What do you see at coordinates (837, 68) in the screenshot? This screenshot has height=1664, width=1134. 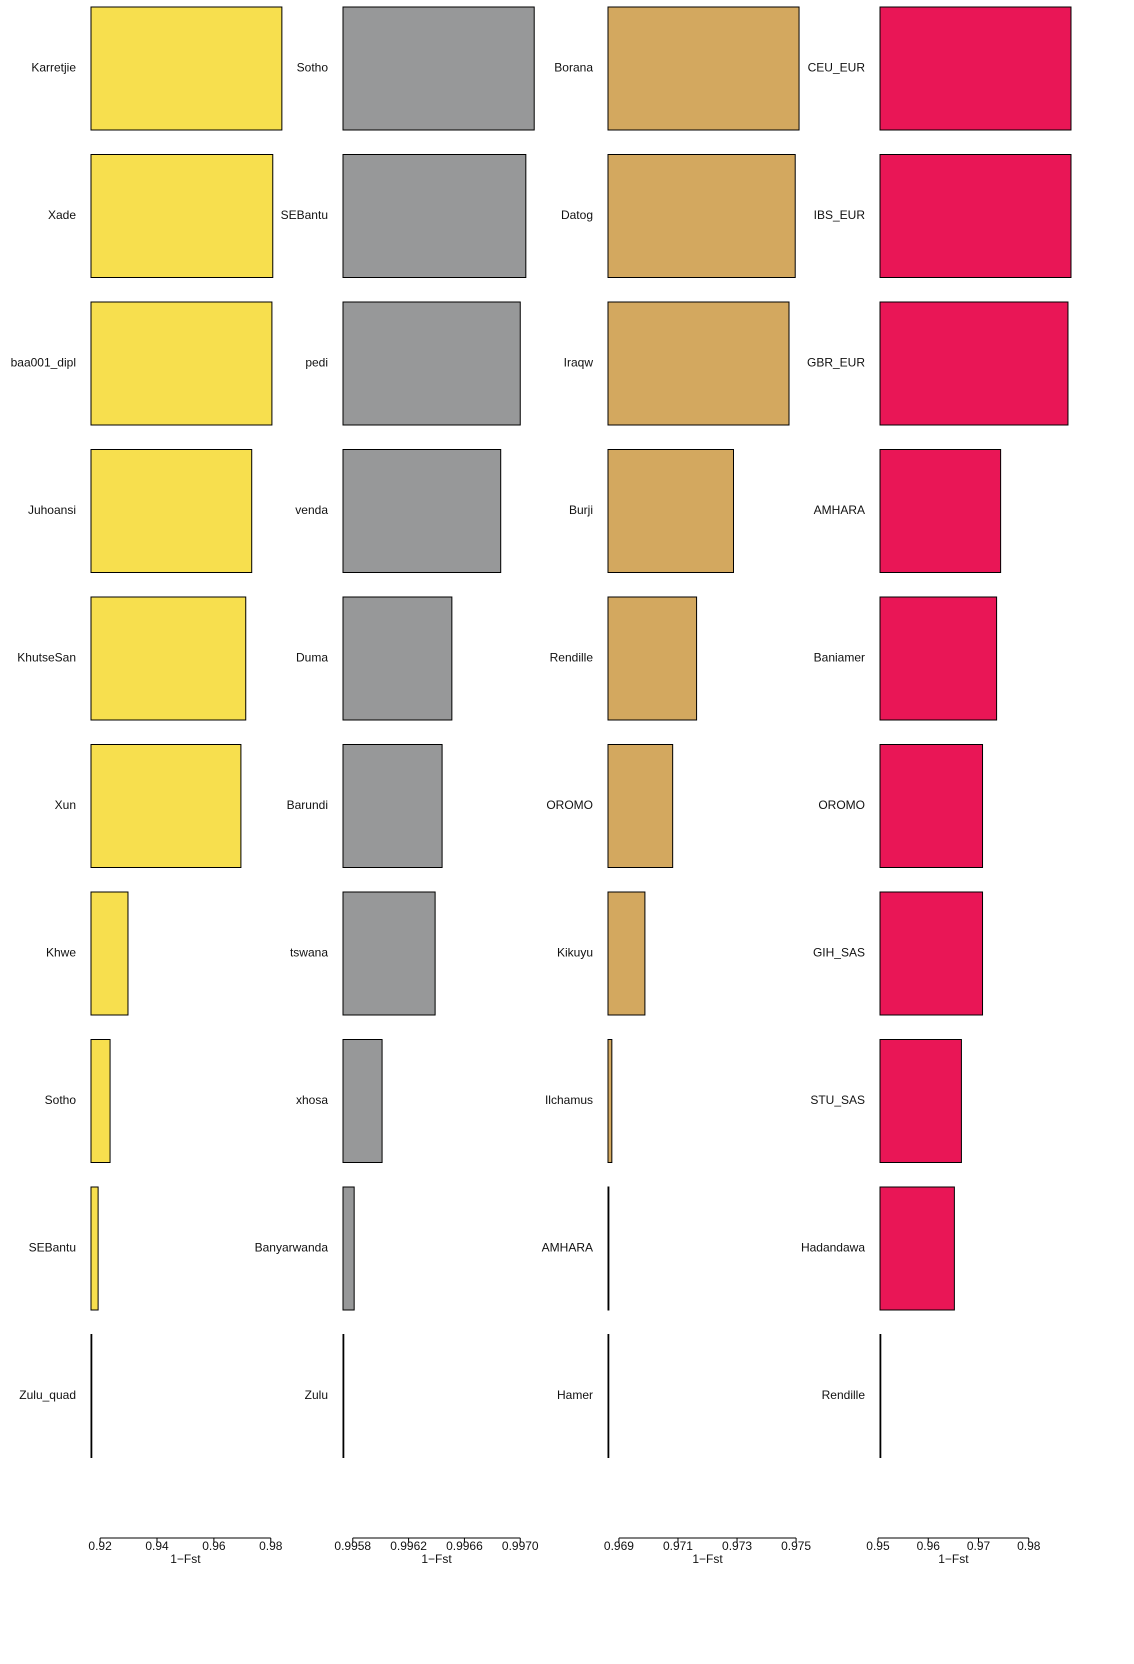 I see `category-label: CEU_EUR` at bounding box center [837, 68].